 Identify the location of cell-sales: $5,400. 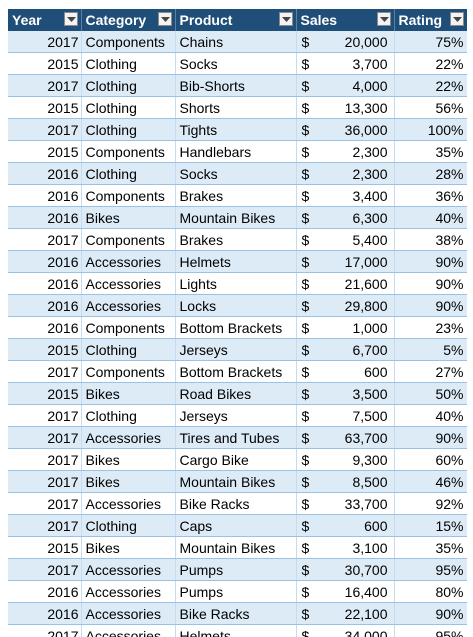
(345, 239).